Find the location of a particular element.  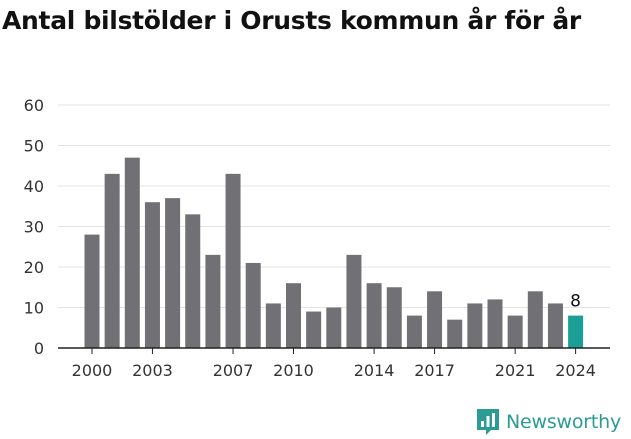

bar-2015 is located at coordinates (394, 317).